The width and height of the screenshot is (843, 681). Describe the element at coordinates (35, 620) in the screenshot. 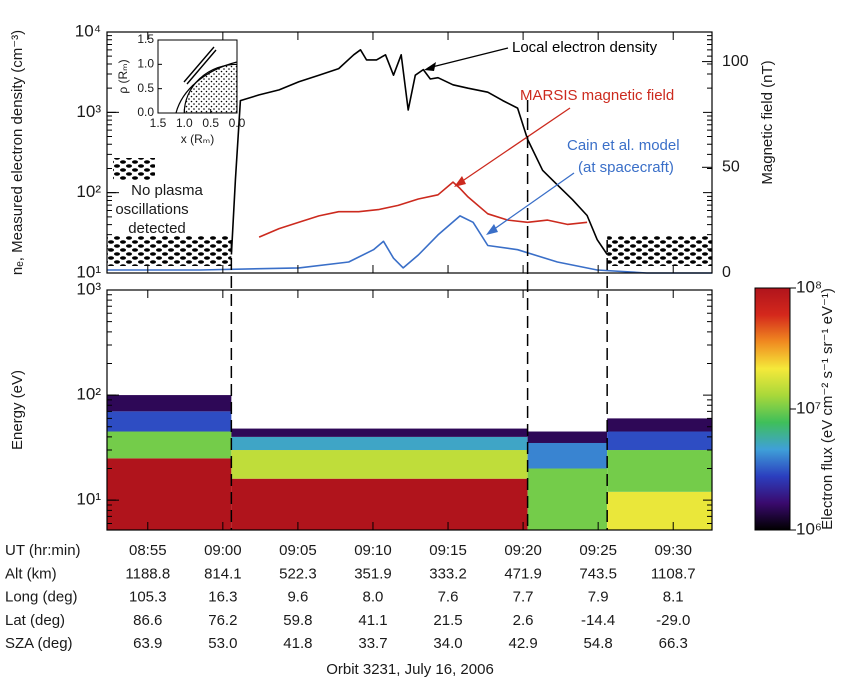

I see `table-row-label: Lat (deg)` at that location.